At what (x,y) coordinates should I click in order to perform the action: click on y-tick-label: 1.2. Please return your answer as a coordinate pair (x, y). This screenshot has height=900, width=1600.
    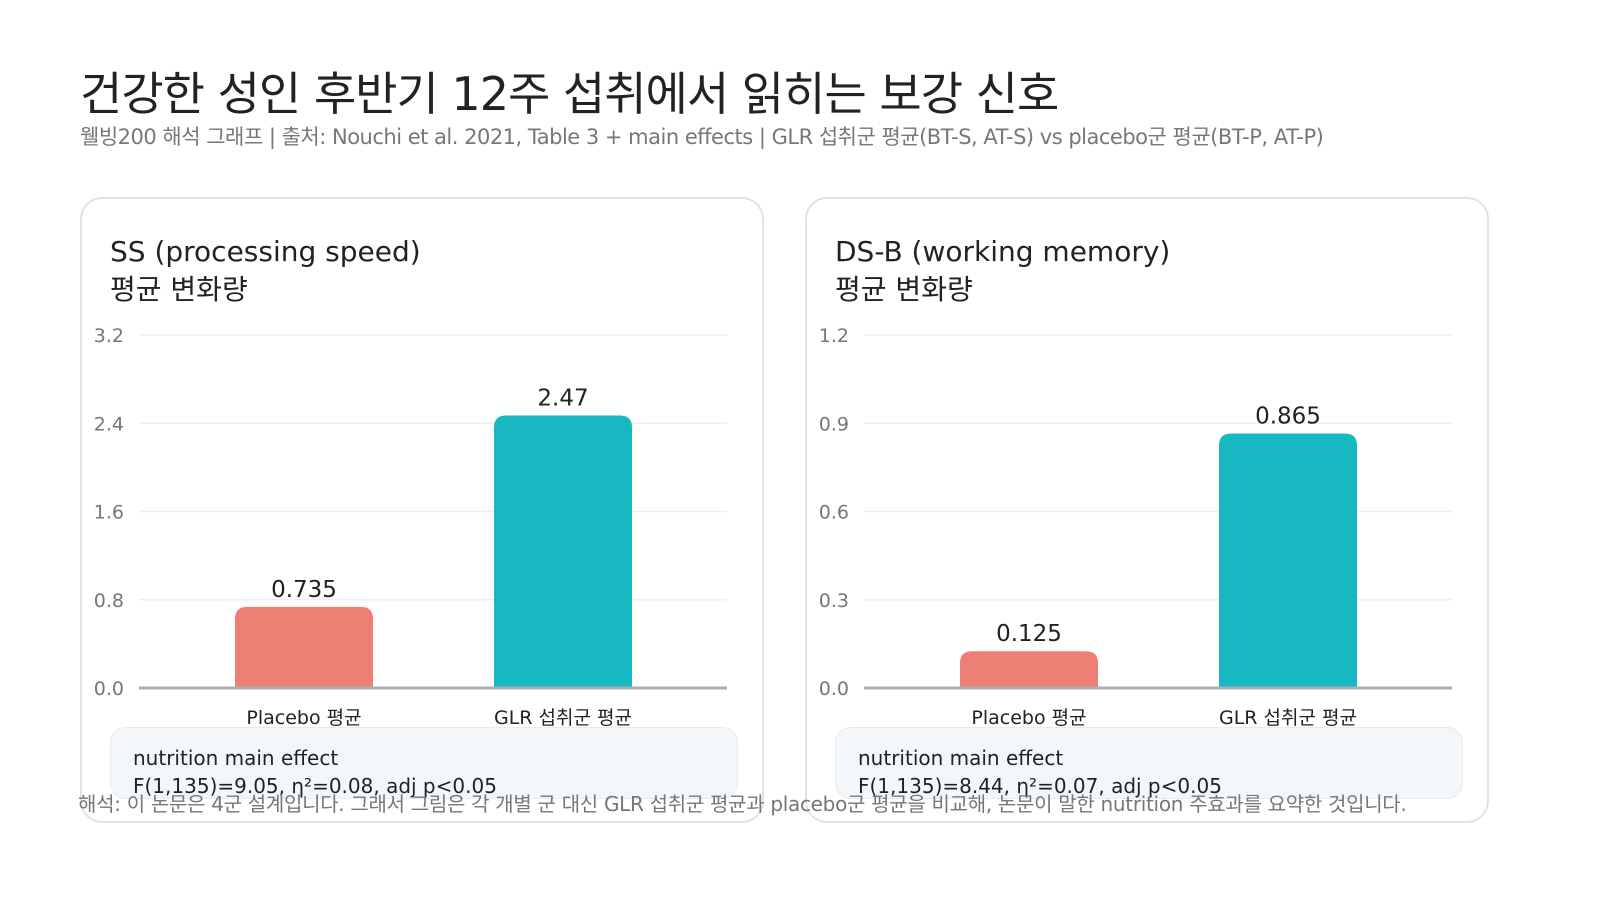
    Looking at the image, I should click on (834, 336).